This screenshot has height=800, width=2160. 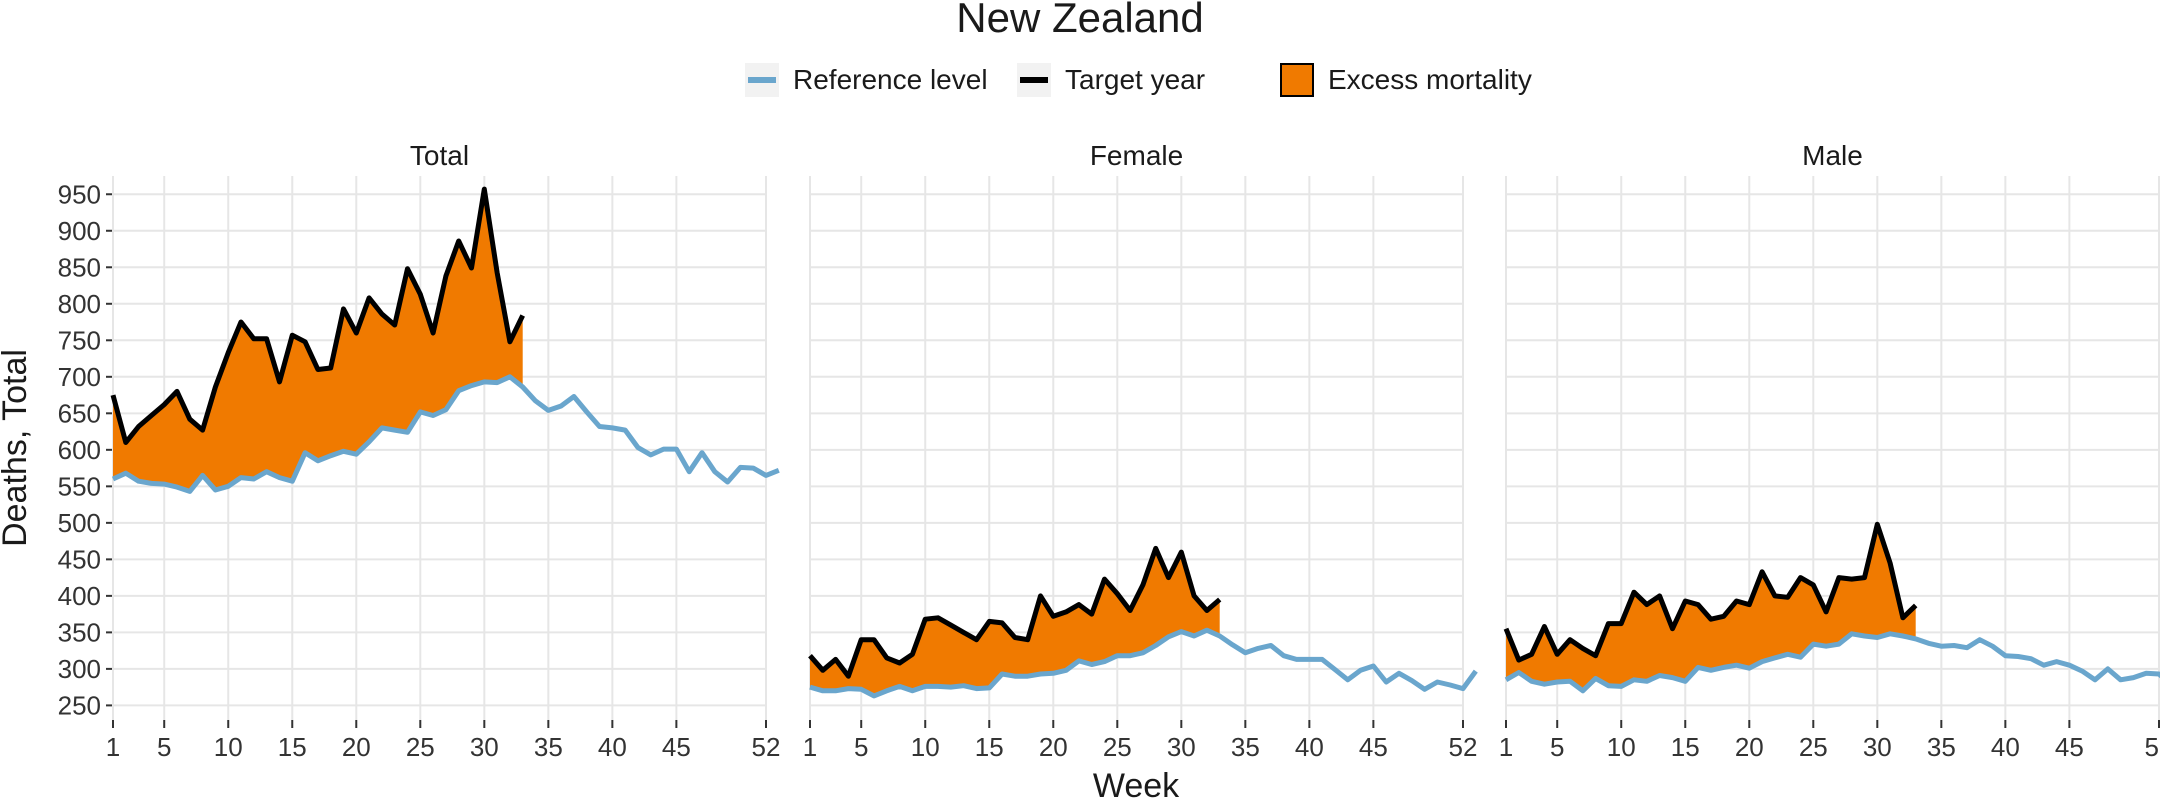 I want to click on legend-label-reference: Reference level, so click(x=890, y=79).